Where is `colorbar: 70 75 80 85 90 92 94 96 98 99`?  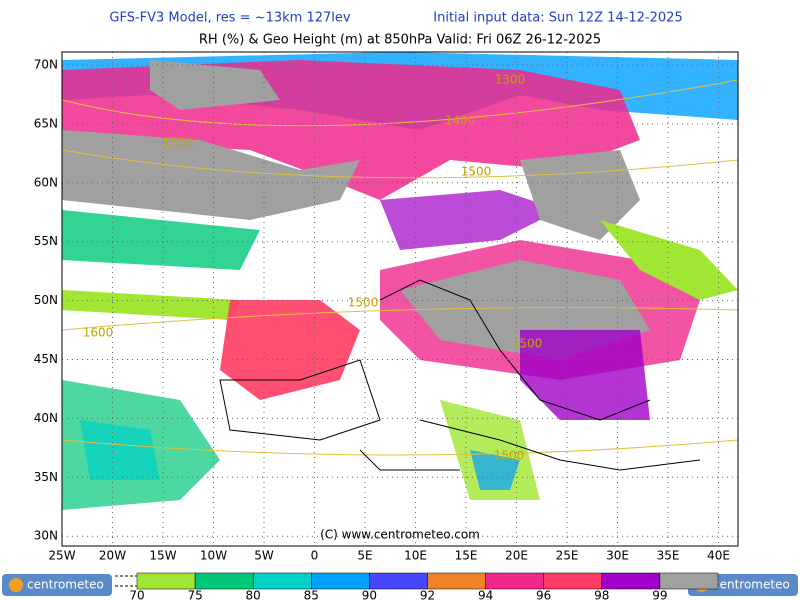 colorbar: 70 75 80 85 90 92 94 96 98 99 is located at coordinates (424, 586).